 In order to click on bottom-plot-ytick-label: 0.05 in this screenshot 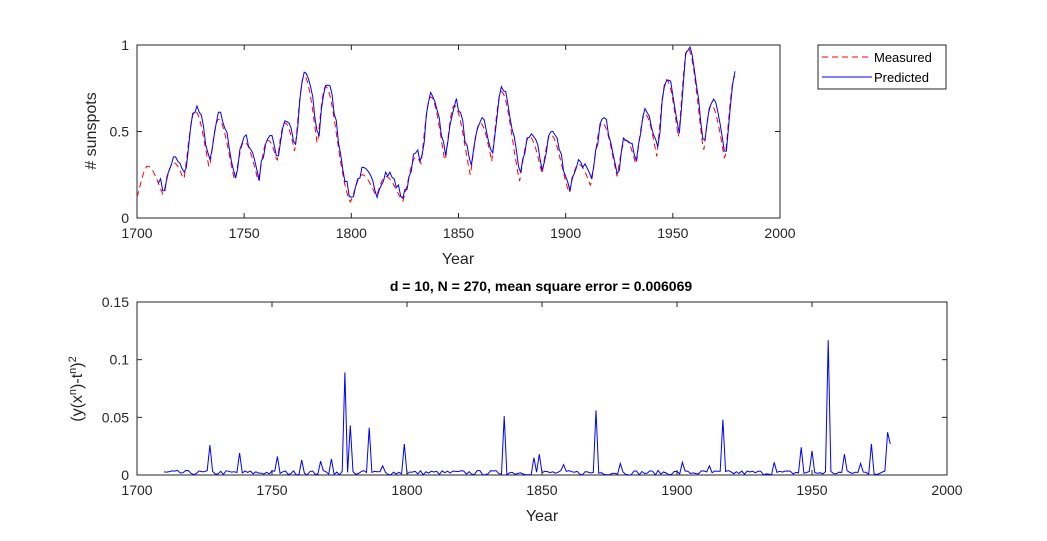, I will do `click(115, 417)`.